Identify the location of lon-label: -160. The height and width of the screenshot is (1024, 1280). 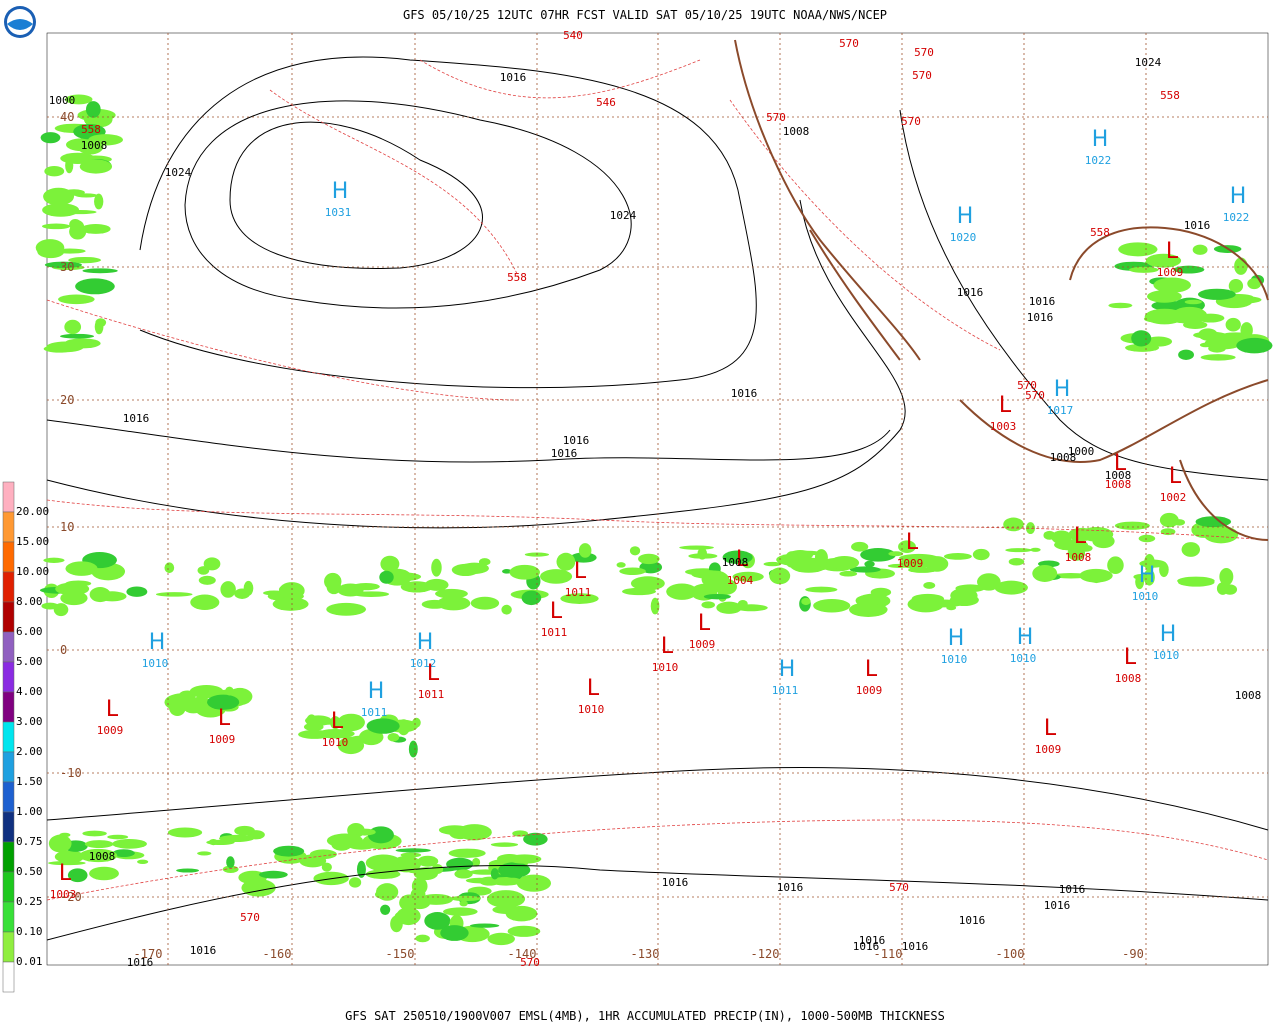
(277, 954).